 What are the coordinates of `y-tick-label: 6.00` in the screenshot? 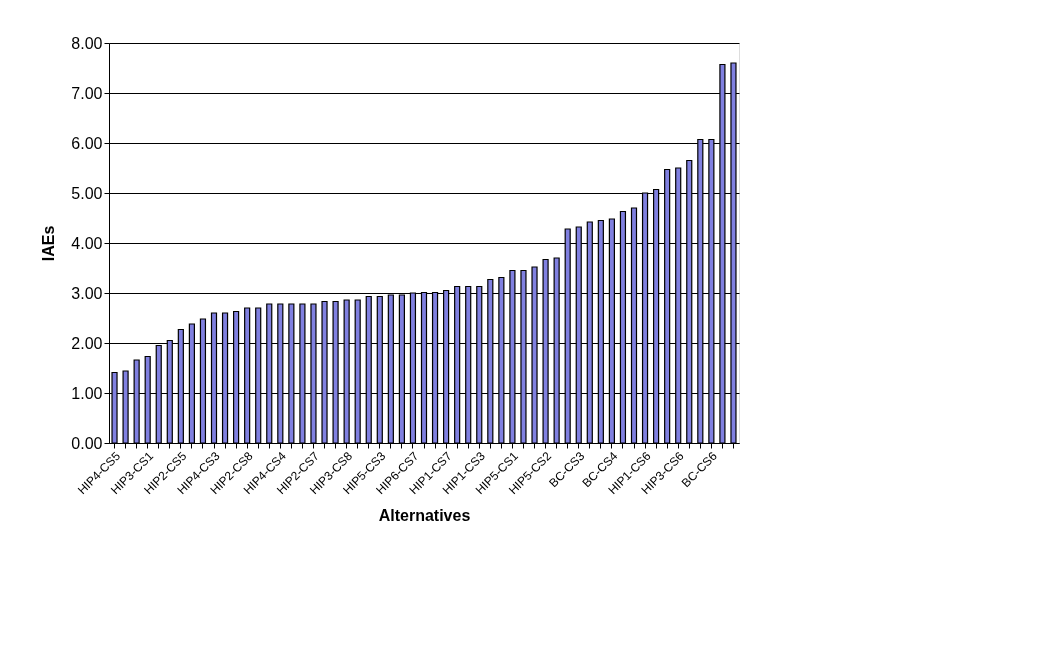 It's located at (87, 143).